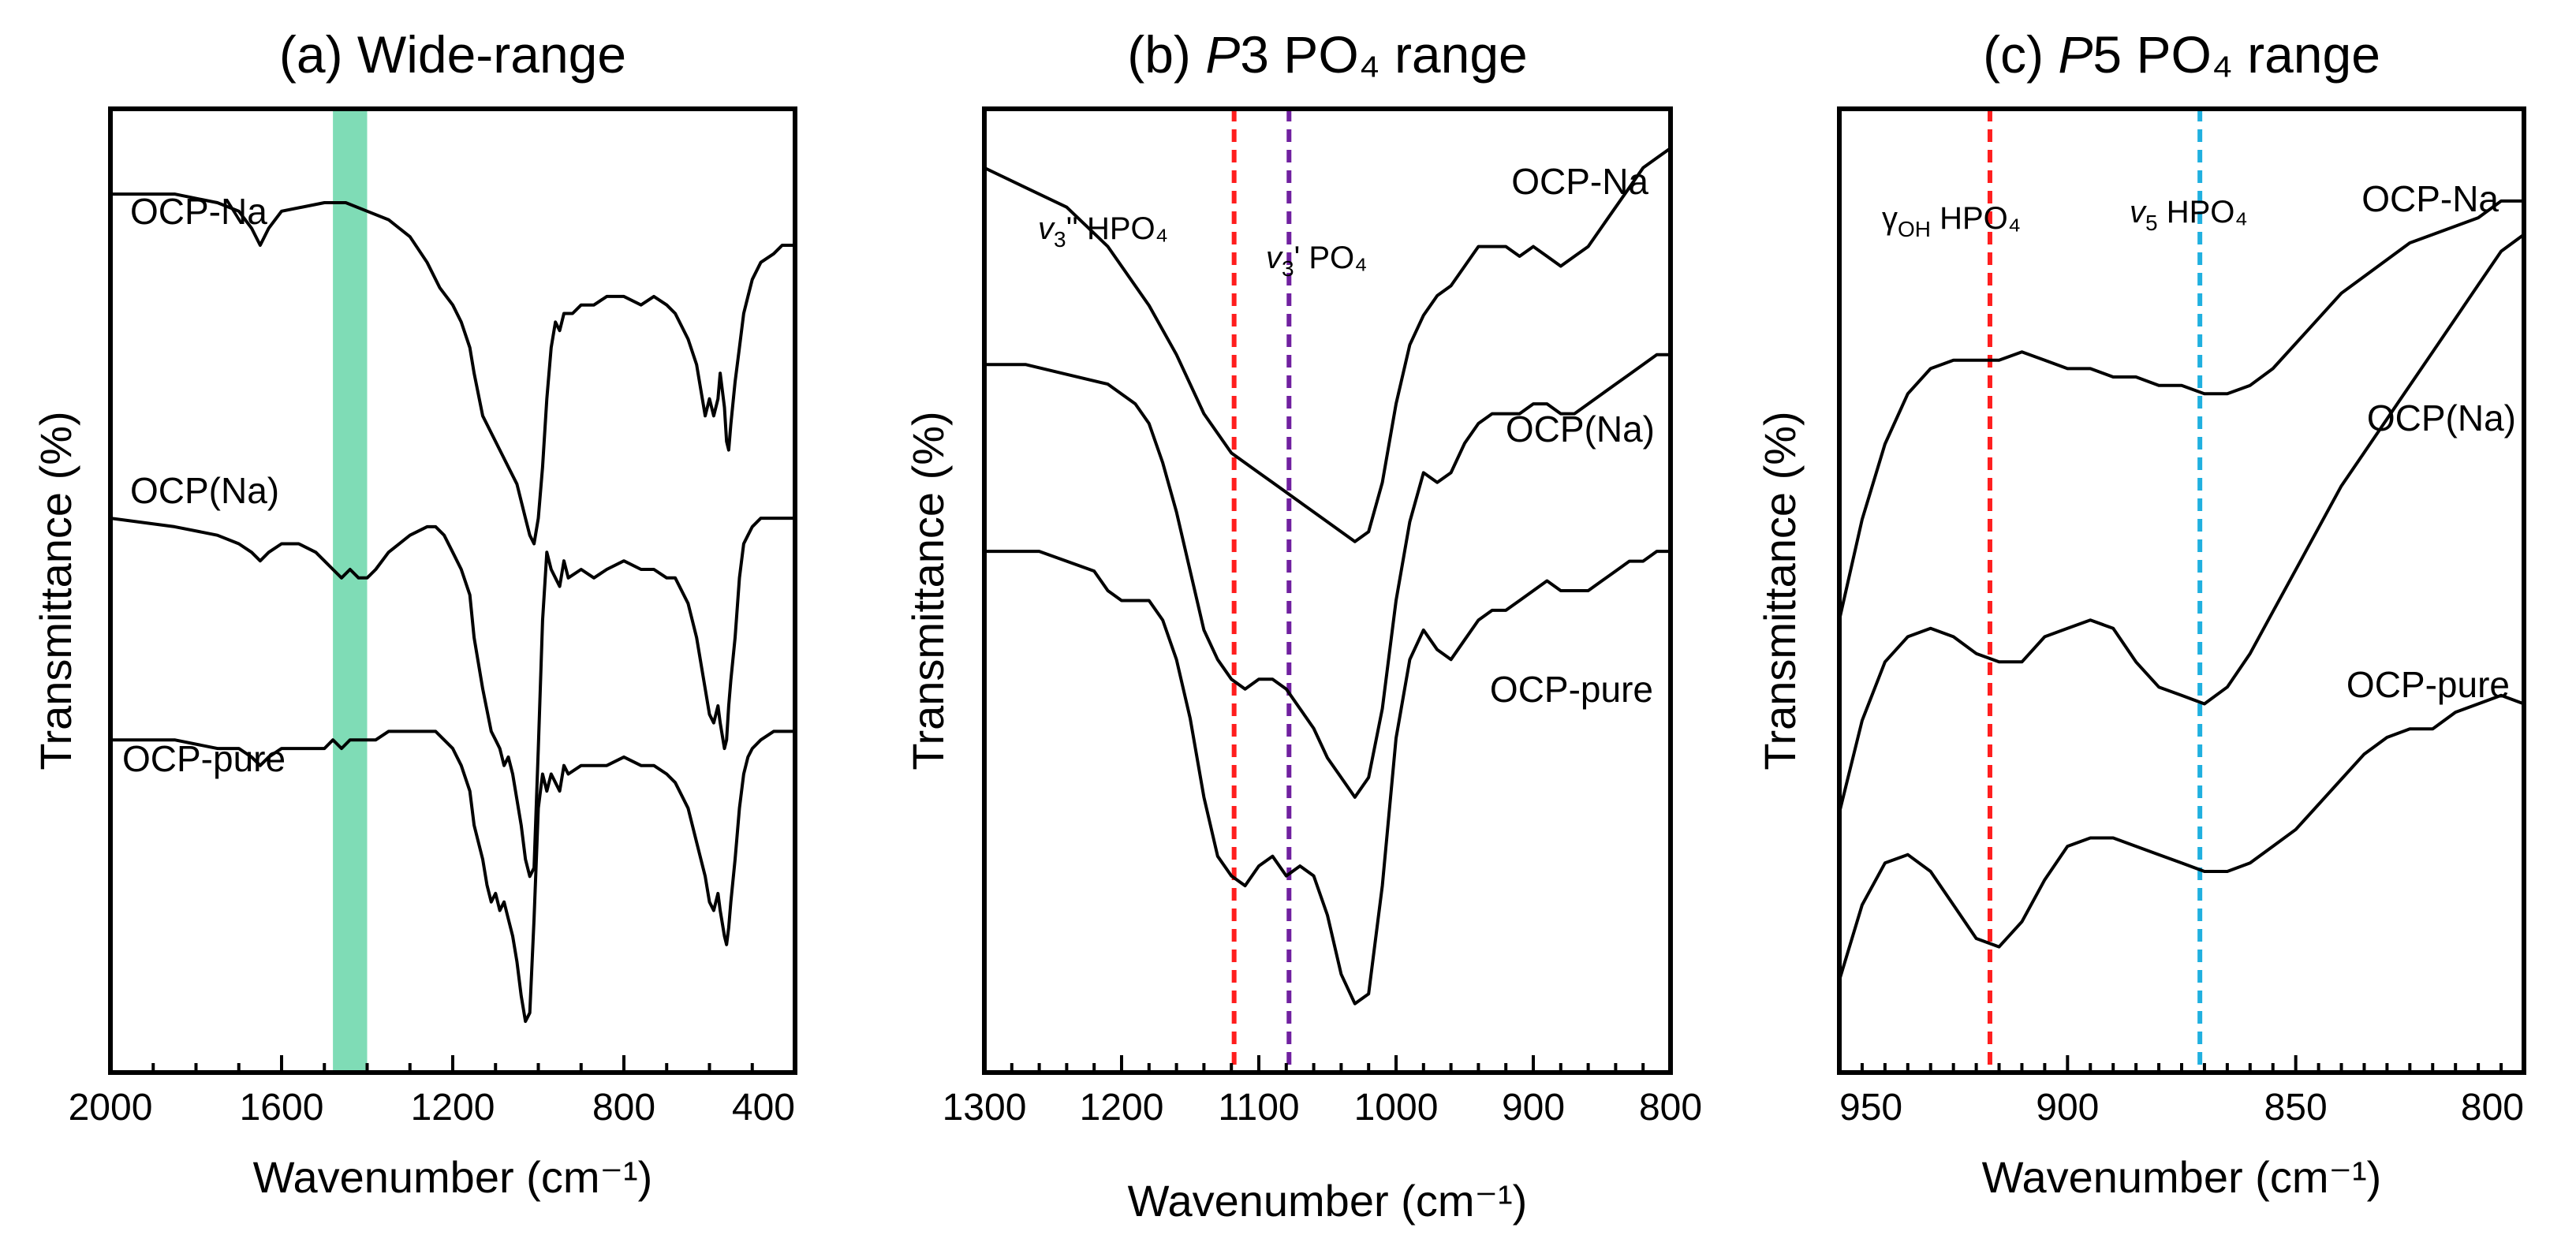 The width and height of the screenshot is (2576, 1235). Describe the element at coordinates (2296, 1108) in the screenshot. I see `x-tick-label: 850` at that location.